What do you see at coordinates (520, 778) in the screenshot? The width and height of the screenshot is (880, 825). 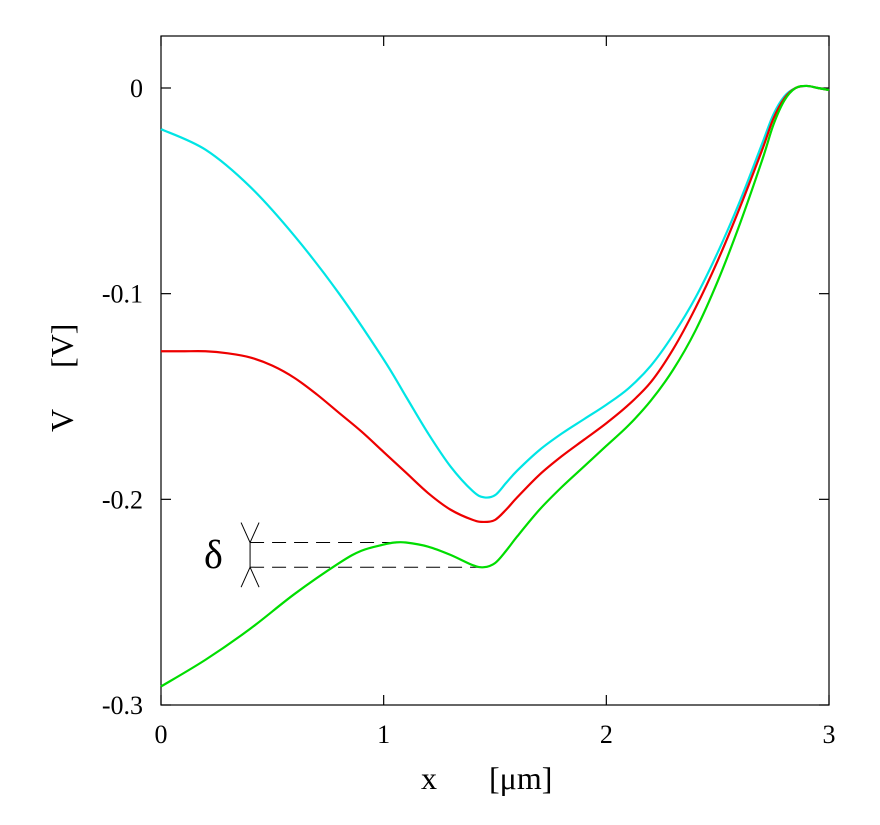 I see `x-axis-unit: [μm]` at bounding box center [520, 778].